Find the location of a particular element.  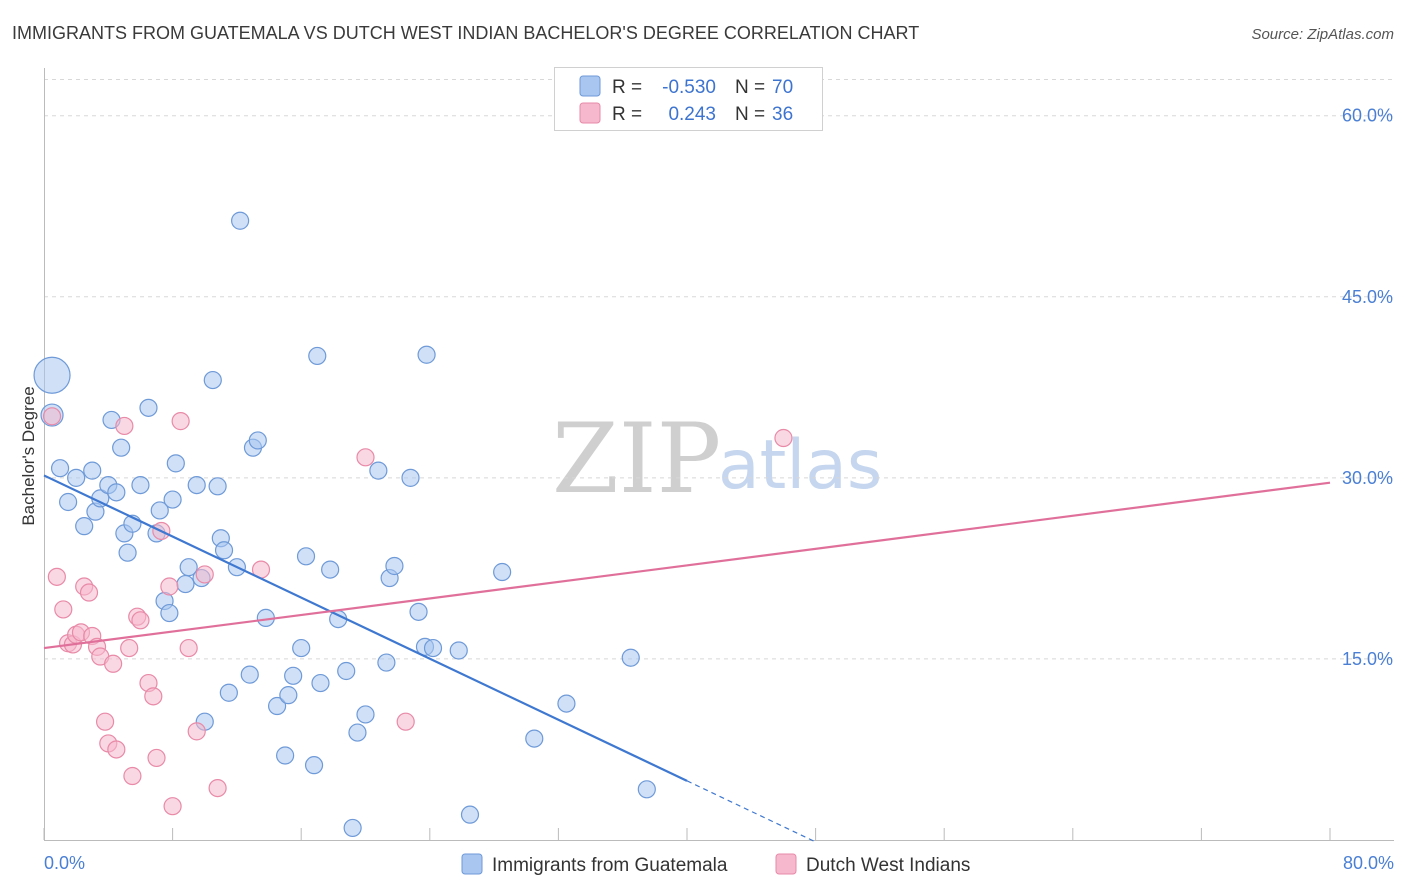

y-tick-labels: 15.0% 30.0% 45.0% 60.0% is located at coordinates (1367, 387).